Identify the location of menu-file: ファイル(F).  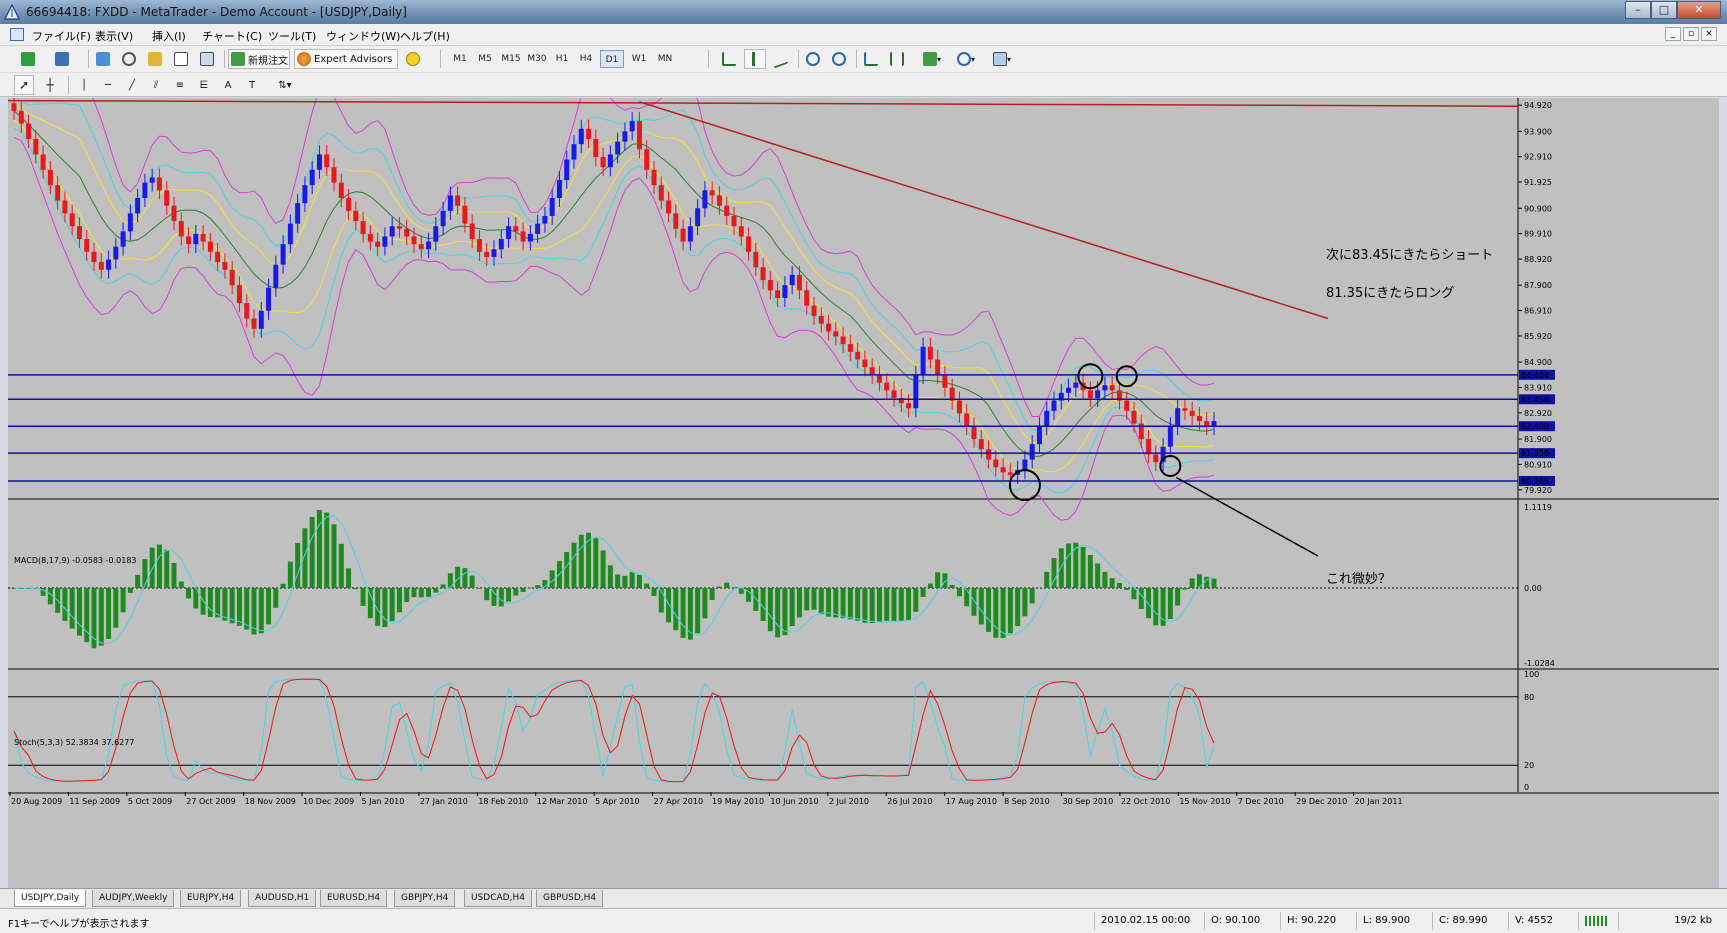
(61, 36).